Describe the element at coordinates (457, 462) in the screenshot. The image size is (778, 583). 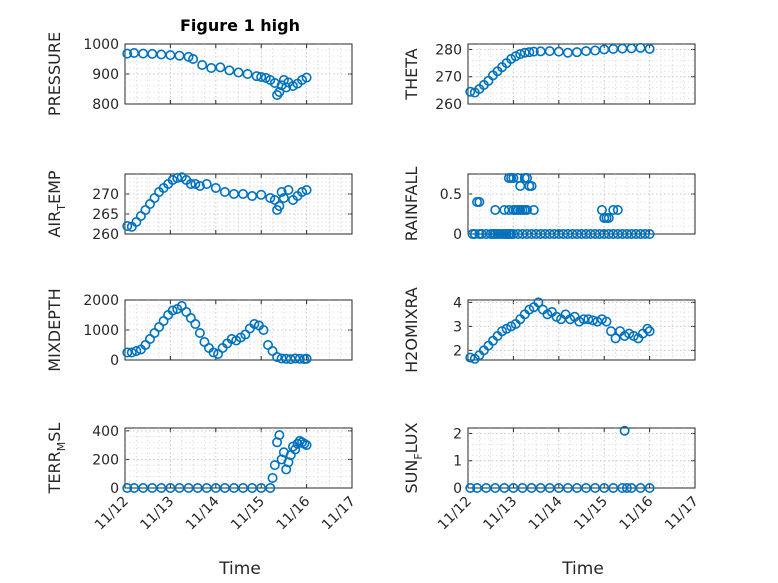
I see `y-tick-label: 1` at that location.